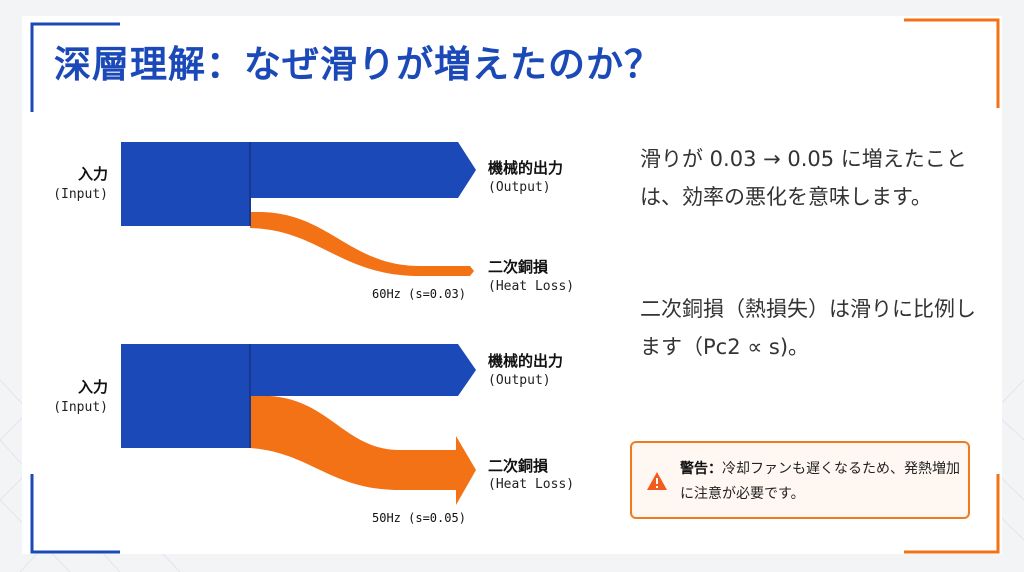  I want to click on input-block-50hz, so click(186, 396).